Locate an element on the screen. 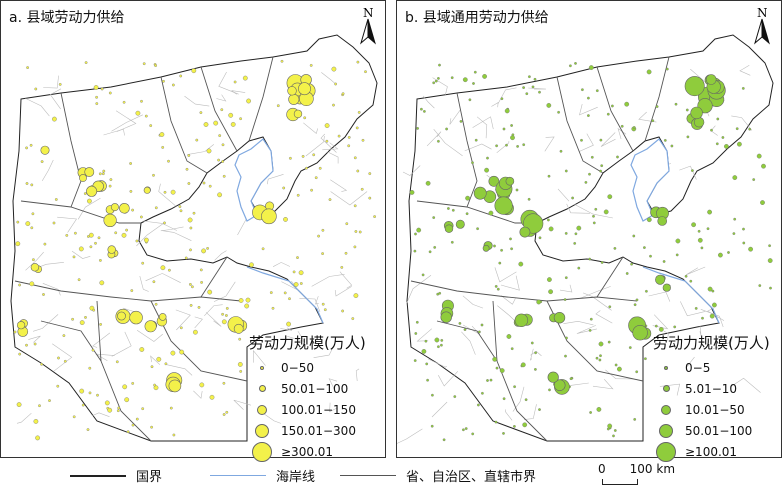  coastline is located at coordinates (681, 295).